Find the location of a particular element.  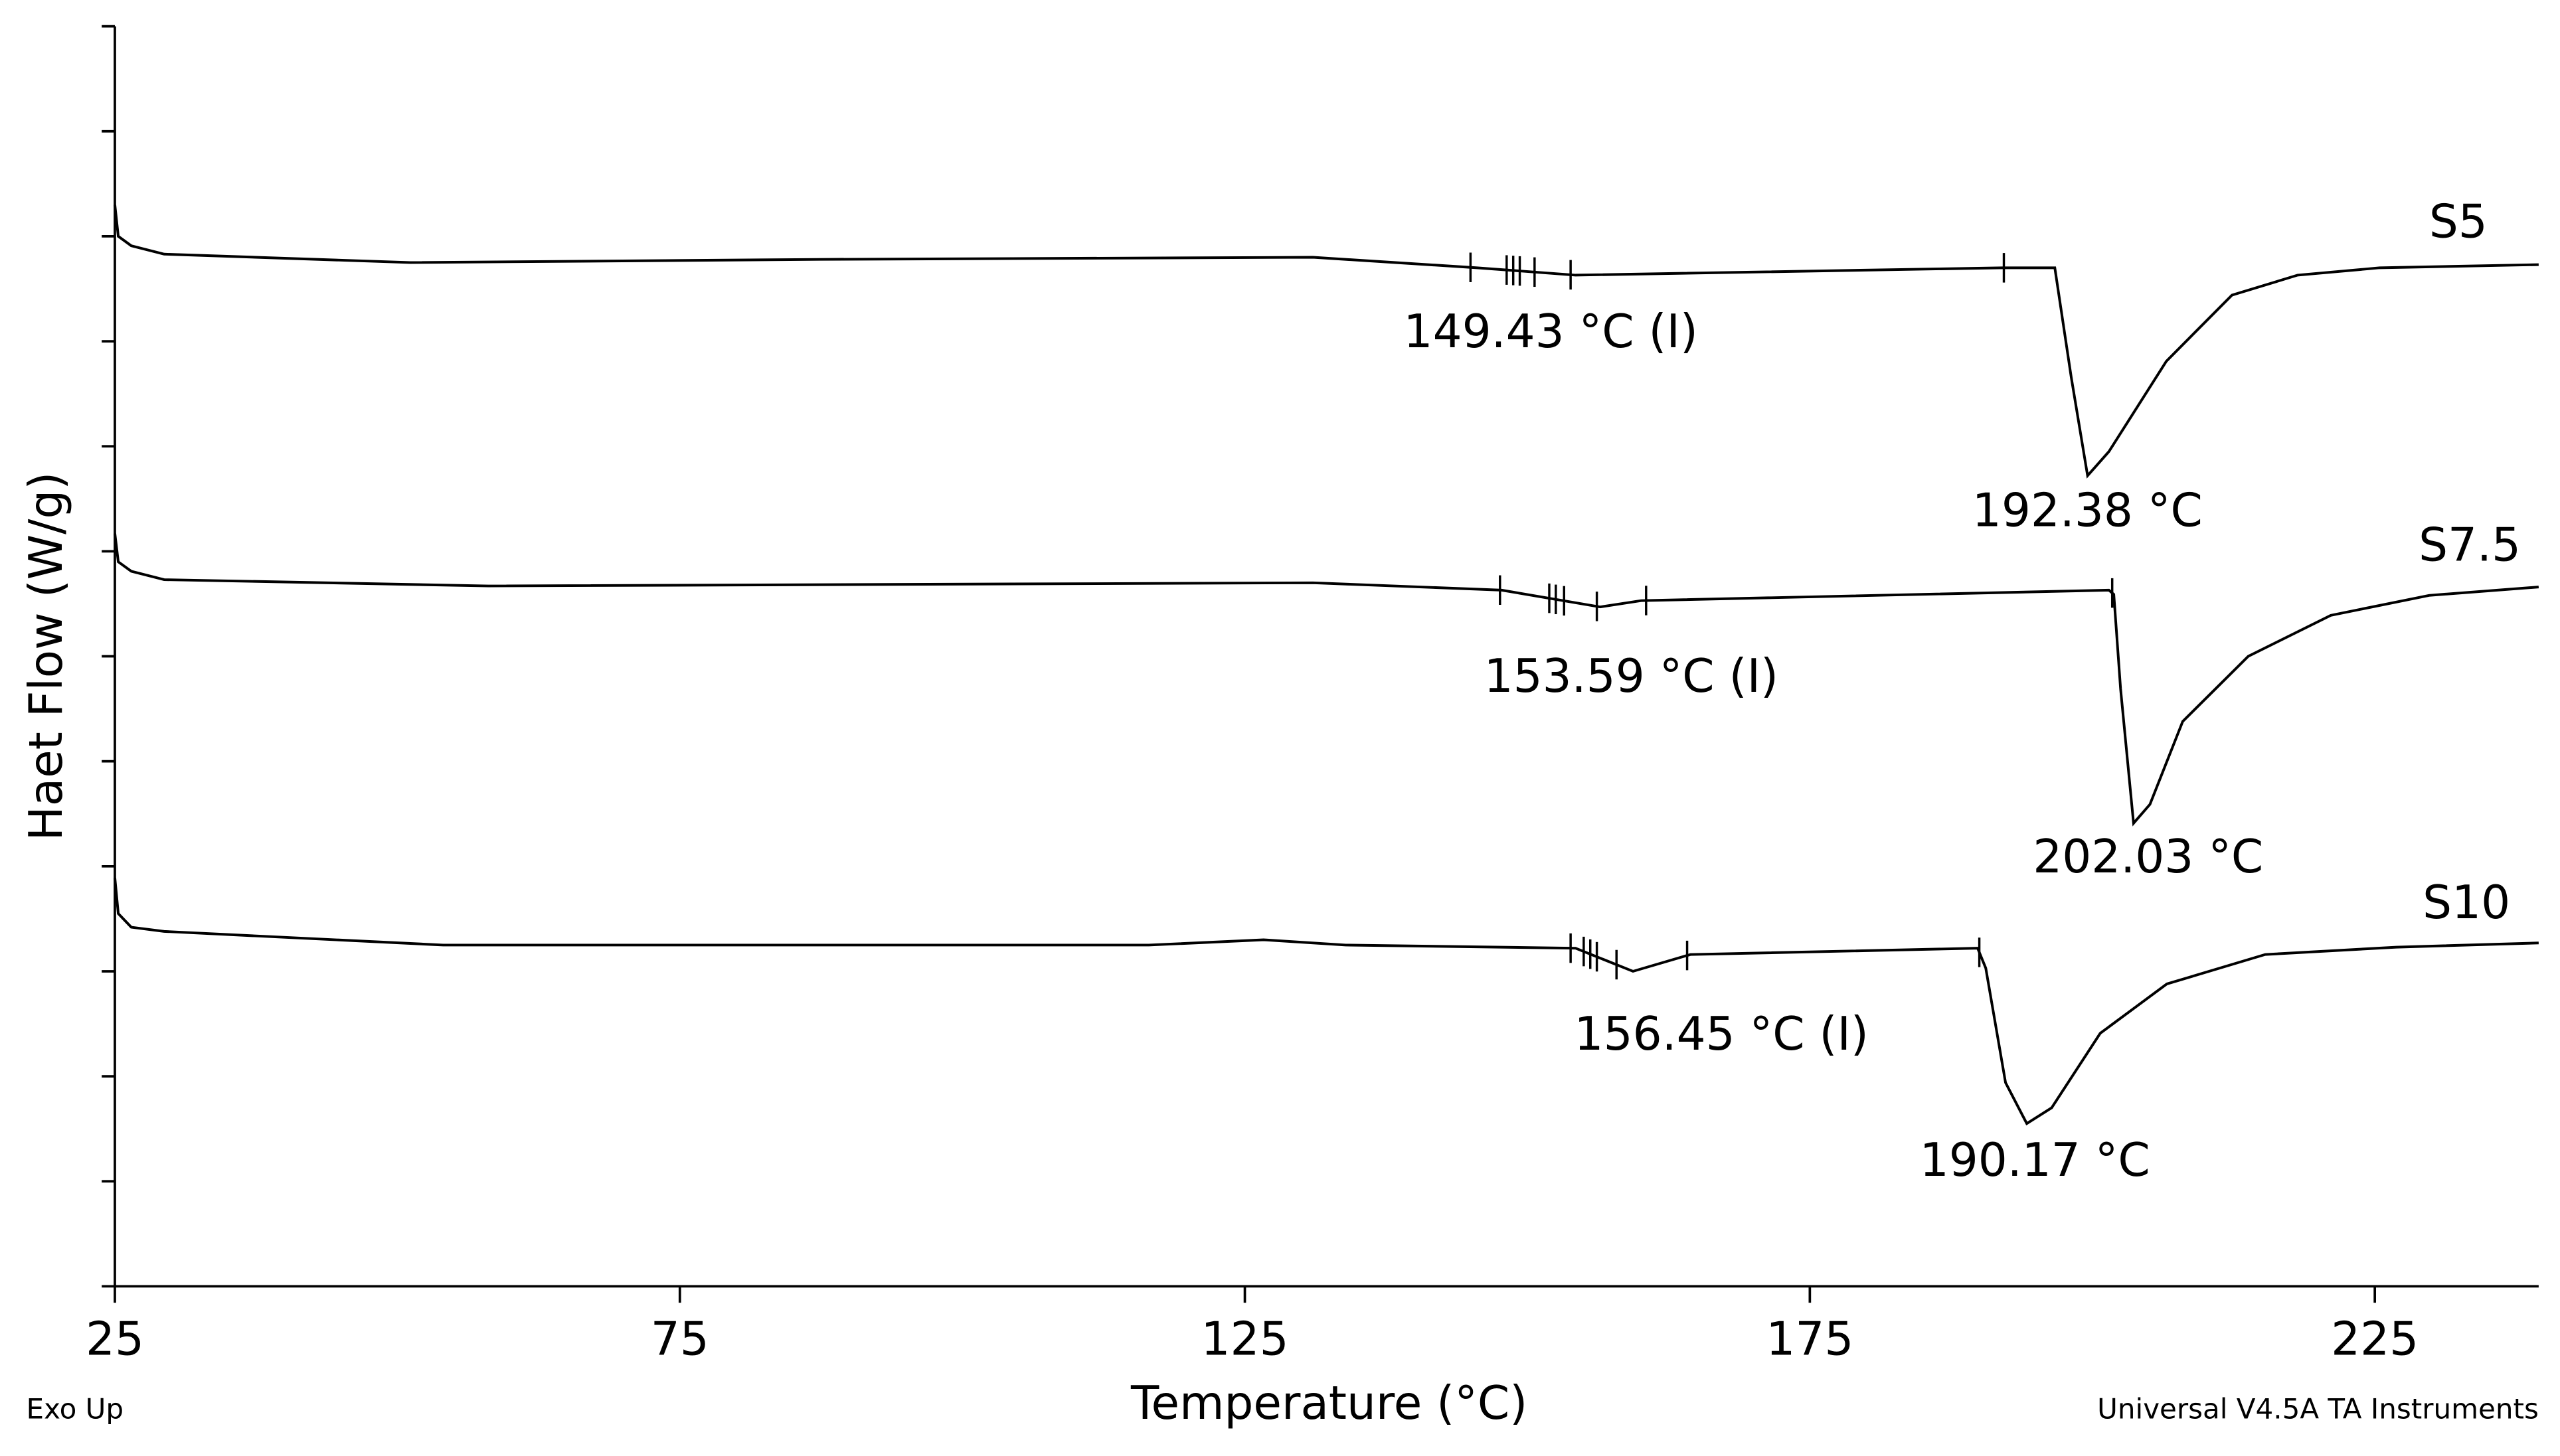

footer-left: Exo Up is located at coordinates (75, 1409).